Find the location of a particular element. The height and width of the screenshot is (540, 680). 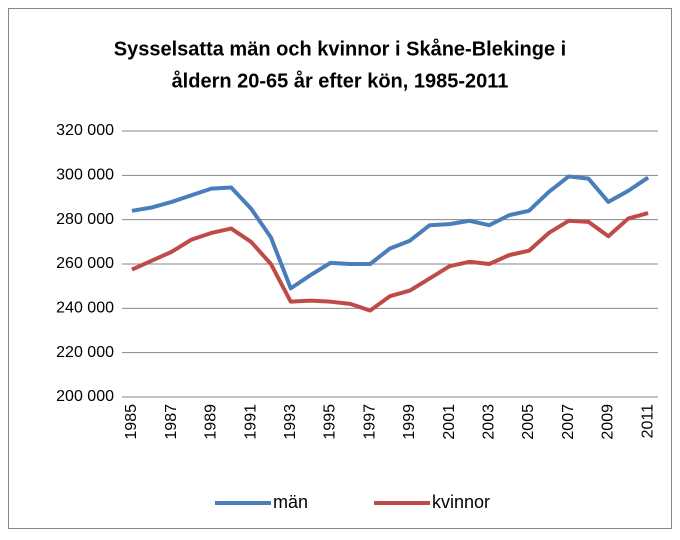

y-tick-label: 300 000 is located at coordinates (85, 175).